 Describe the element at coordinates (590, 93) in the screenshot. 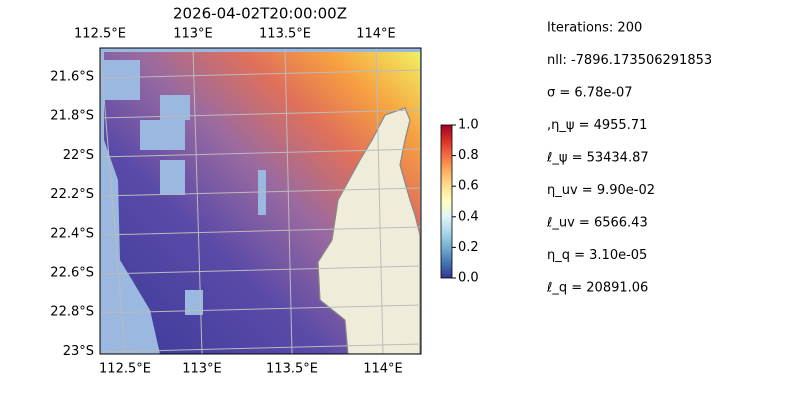

I see `stat-line: σ = 6.78e-07` at that location.